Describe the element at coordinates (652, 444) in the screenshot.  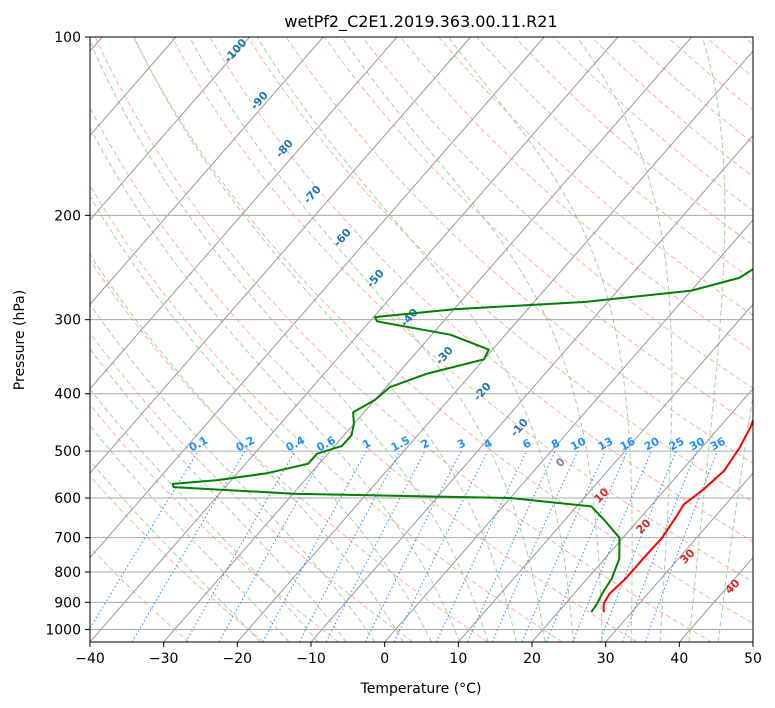
I see `mixing-ratio-label: 20` at that location.